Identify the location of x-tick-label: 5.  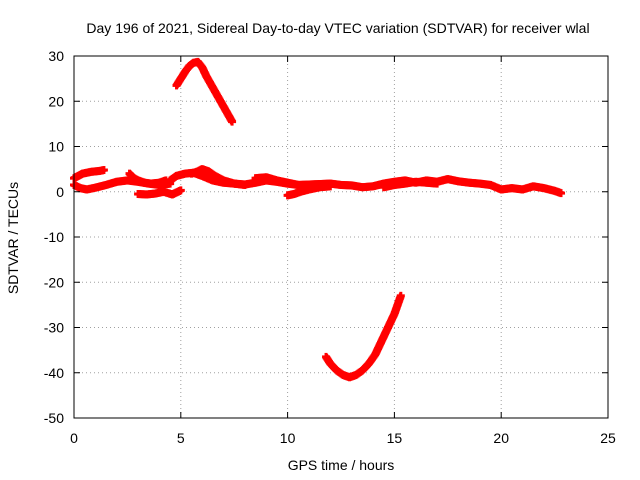
(181, 438).